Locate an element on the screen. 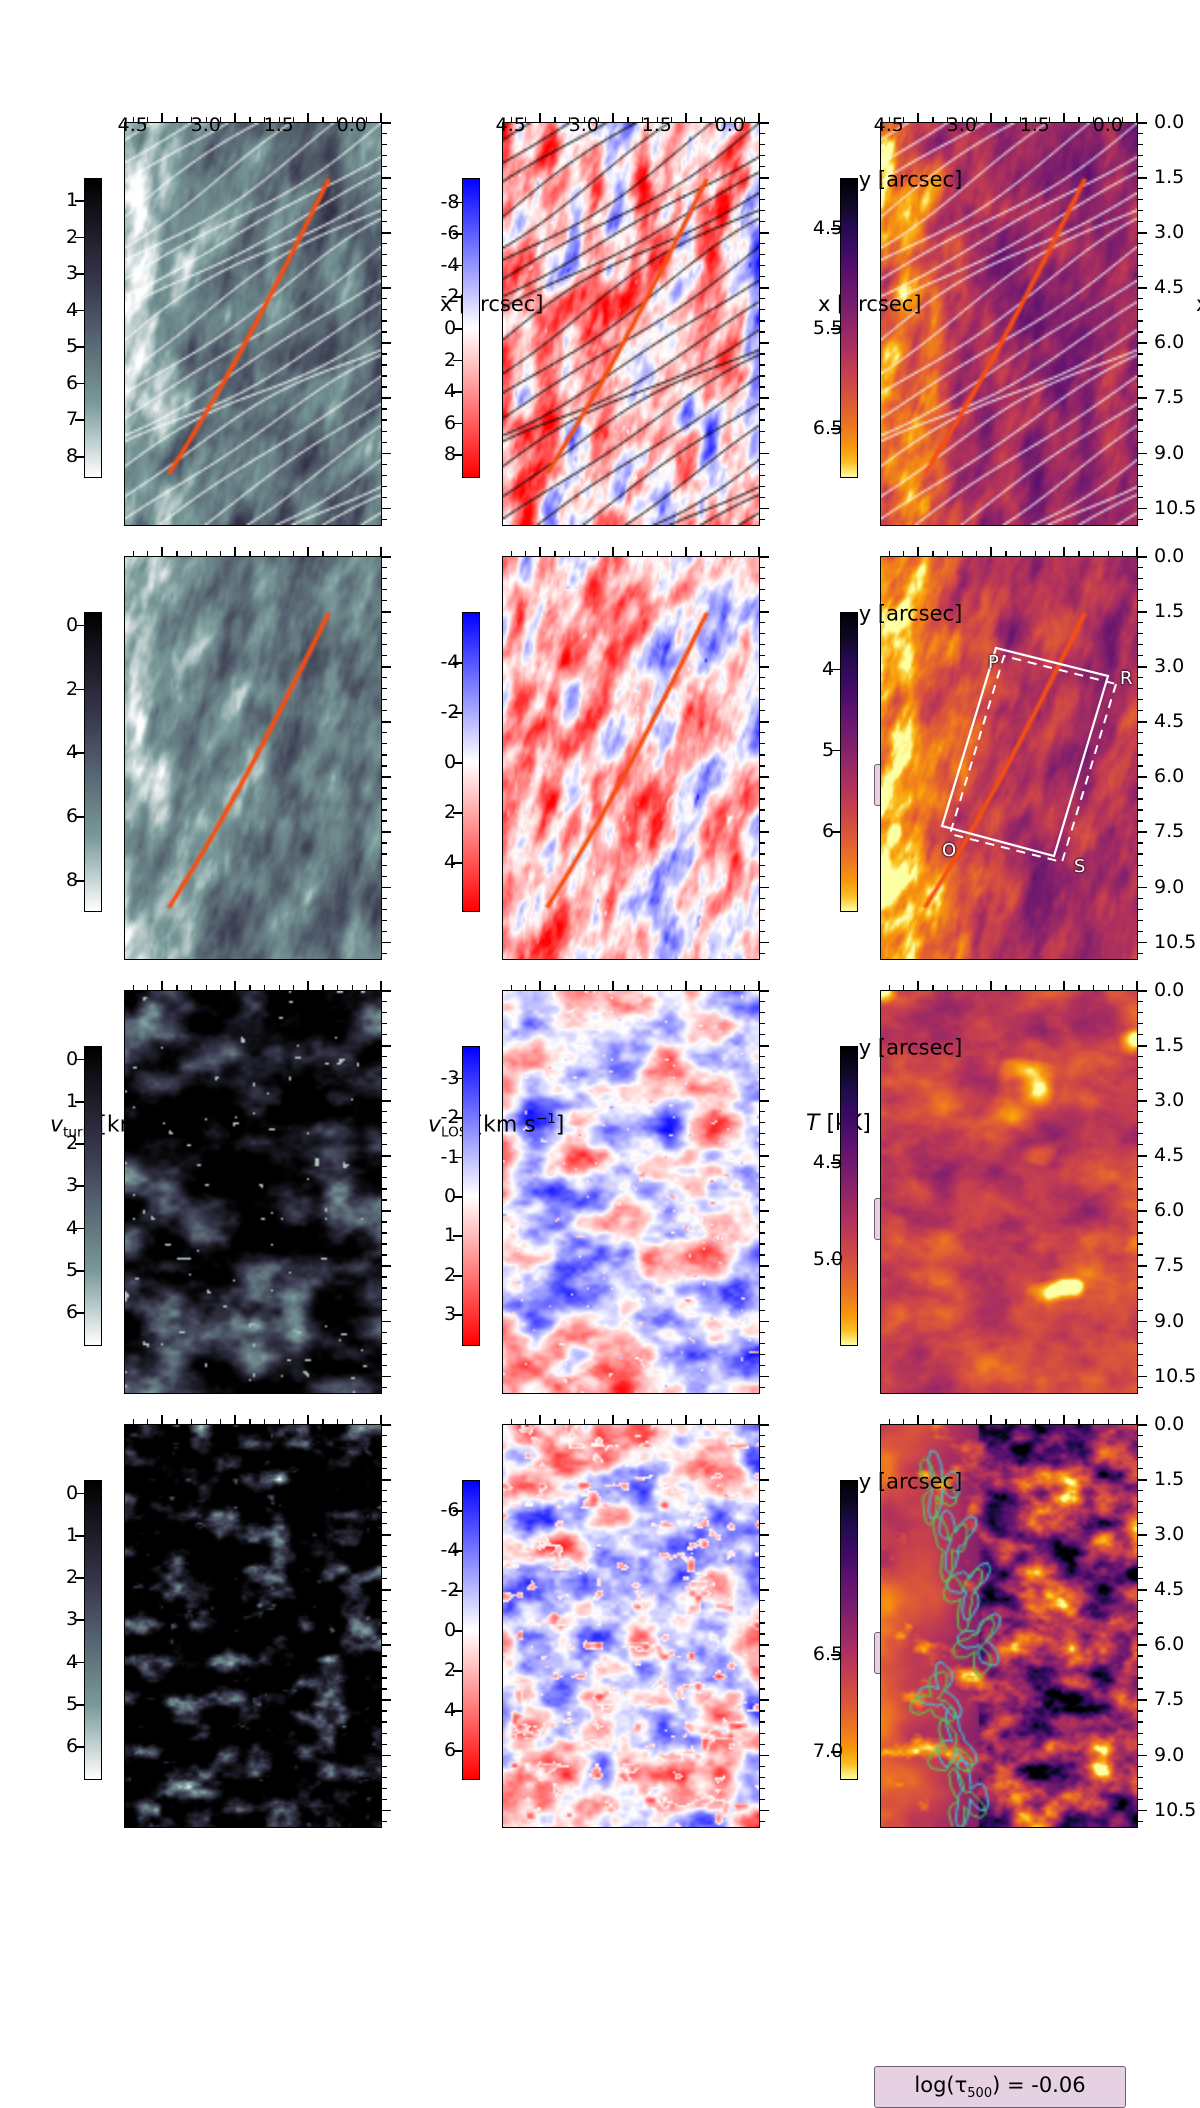 The height and width of the screenshot is (2108, 1200). panel-vlos-tau1 is located at coordinates (631, 758).